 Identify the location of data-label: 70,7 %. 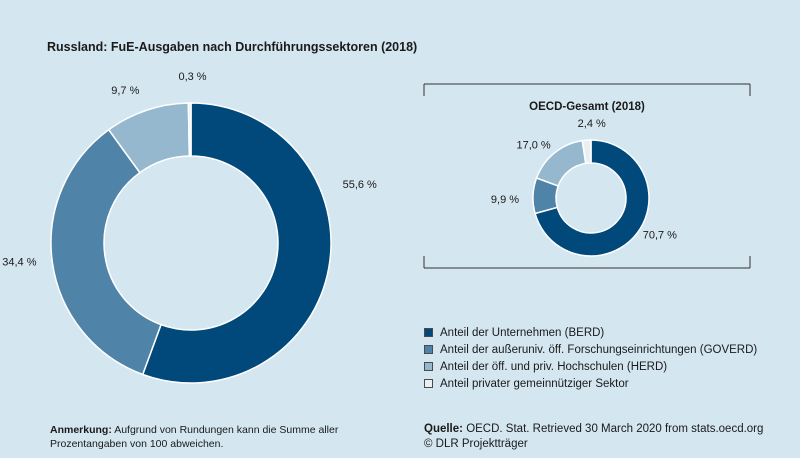
(660, 235).